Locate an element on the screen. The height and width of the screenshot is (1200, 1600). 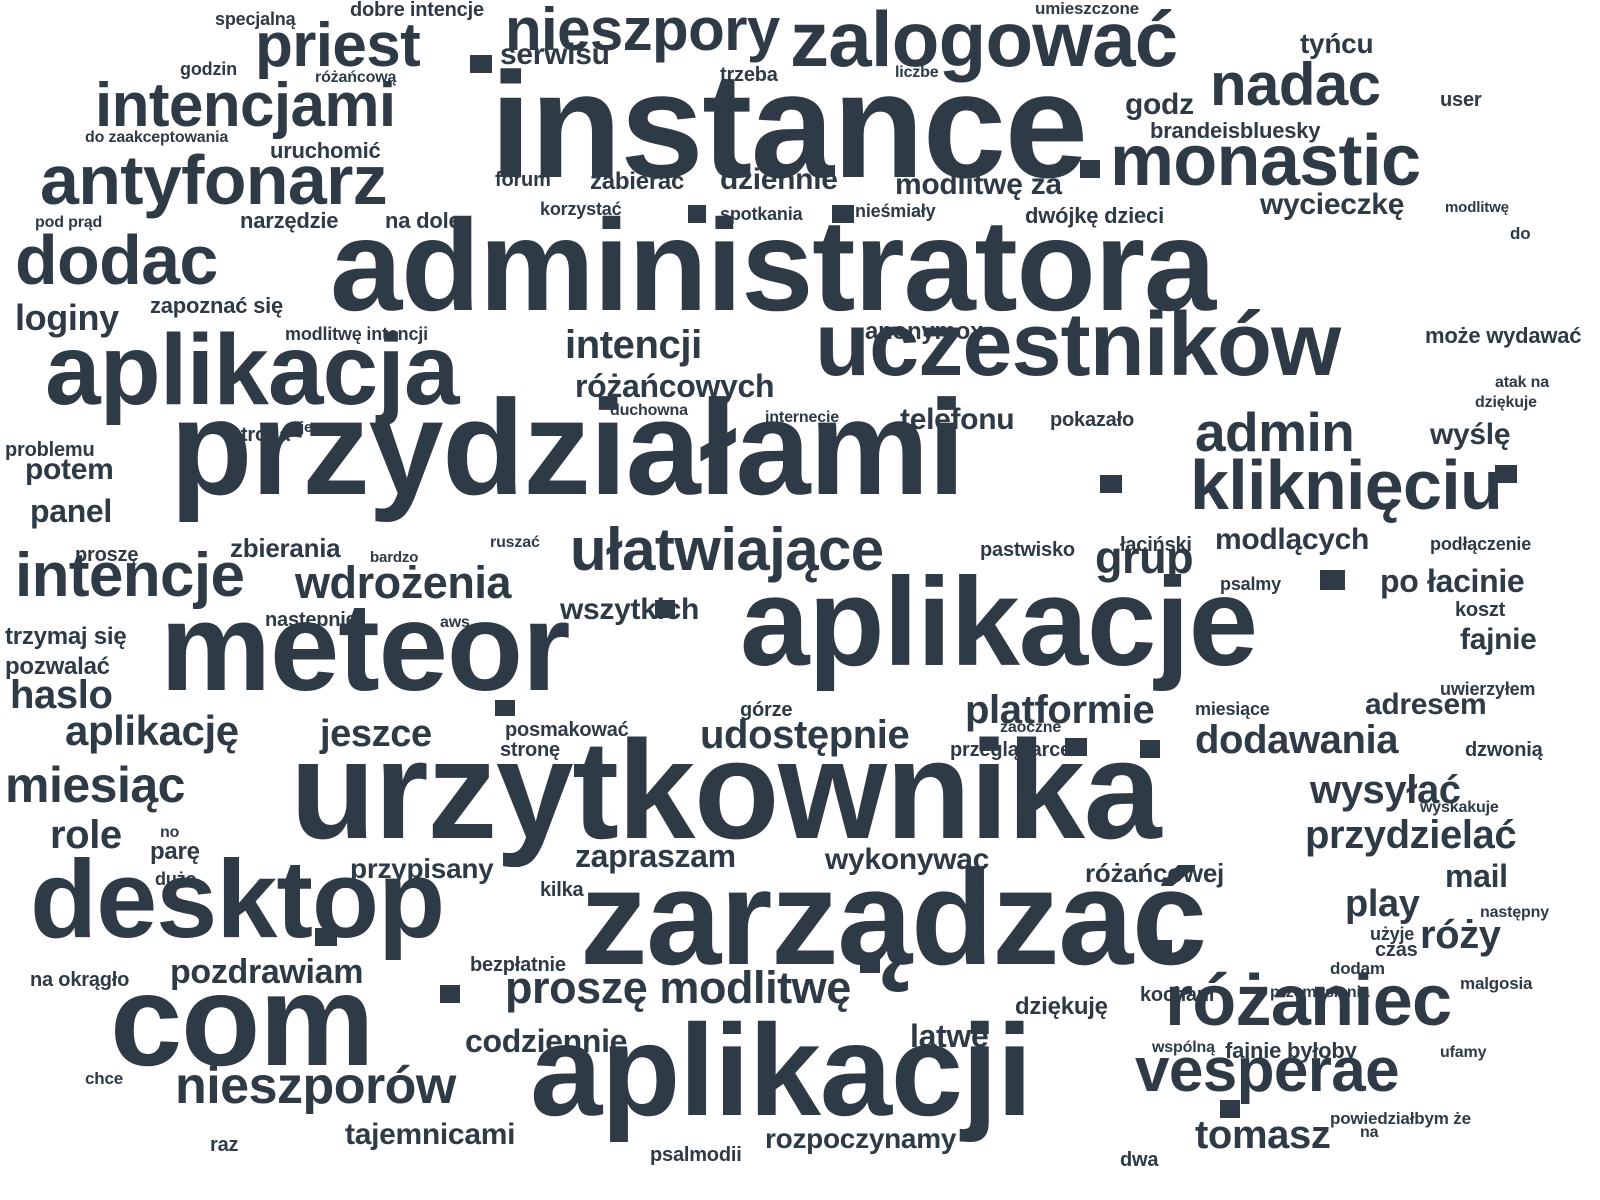
cloud-word: różaniec is located at coordinates (1308, 1001).